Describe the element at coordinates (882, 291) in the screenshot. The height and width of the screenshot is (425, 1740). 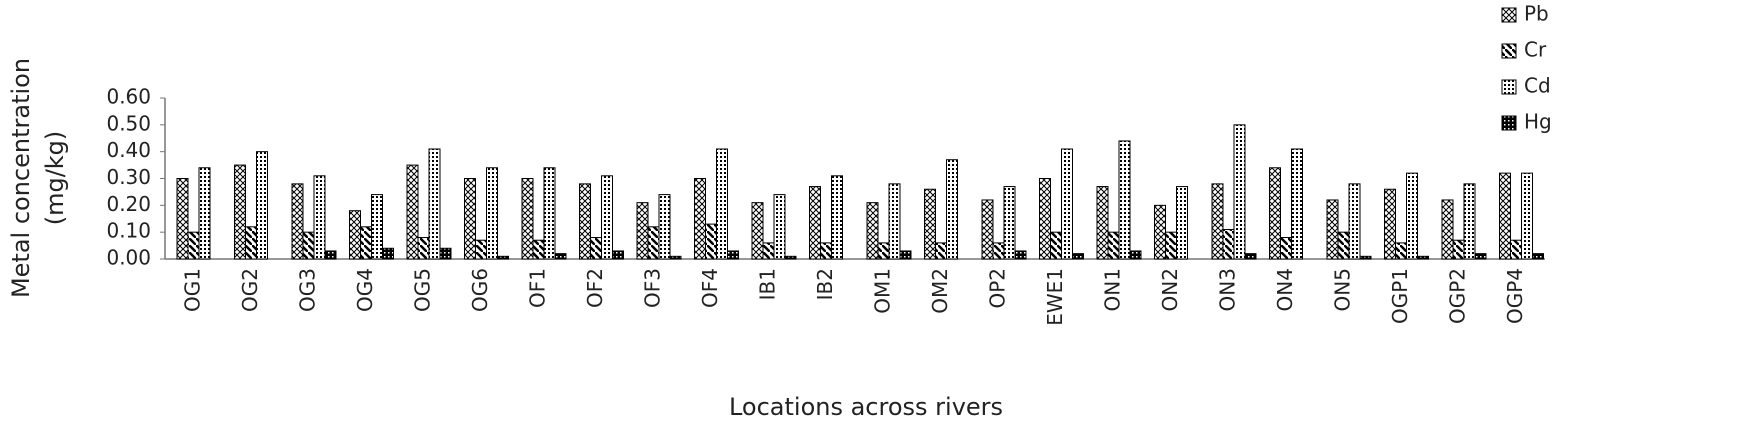
I see `x-tick-label: OM1` at that location.